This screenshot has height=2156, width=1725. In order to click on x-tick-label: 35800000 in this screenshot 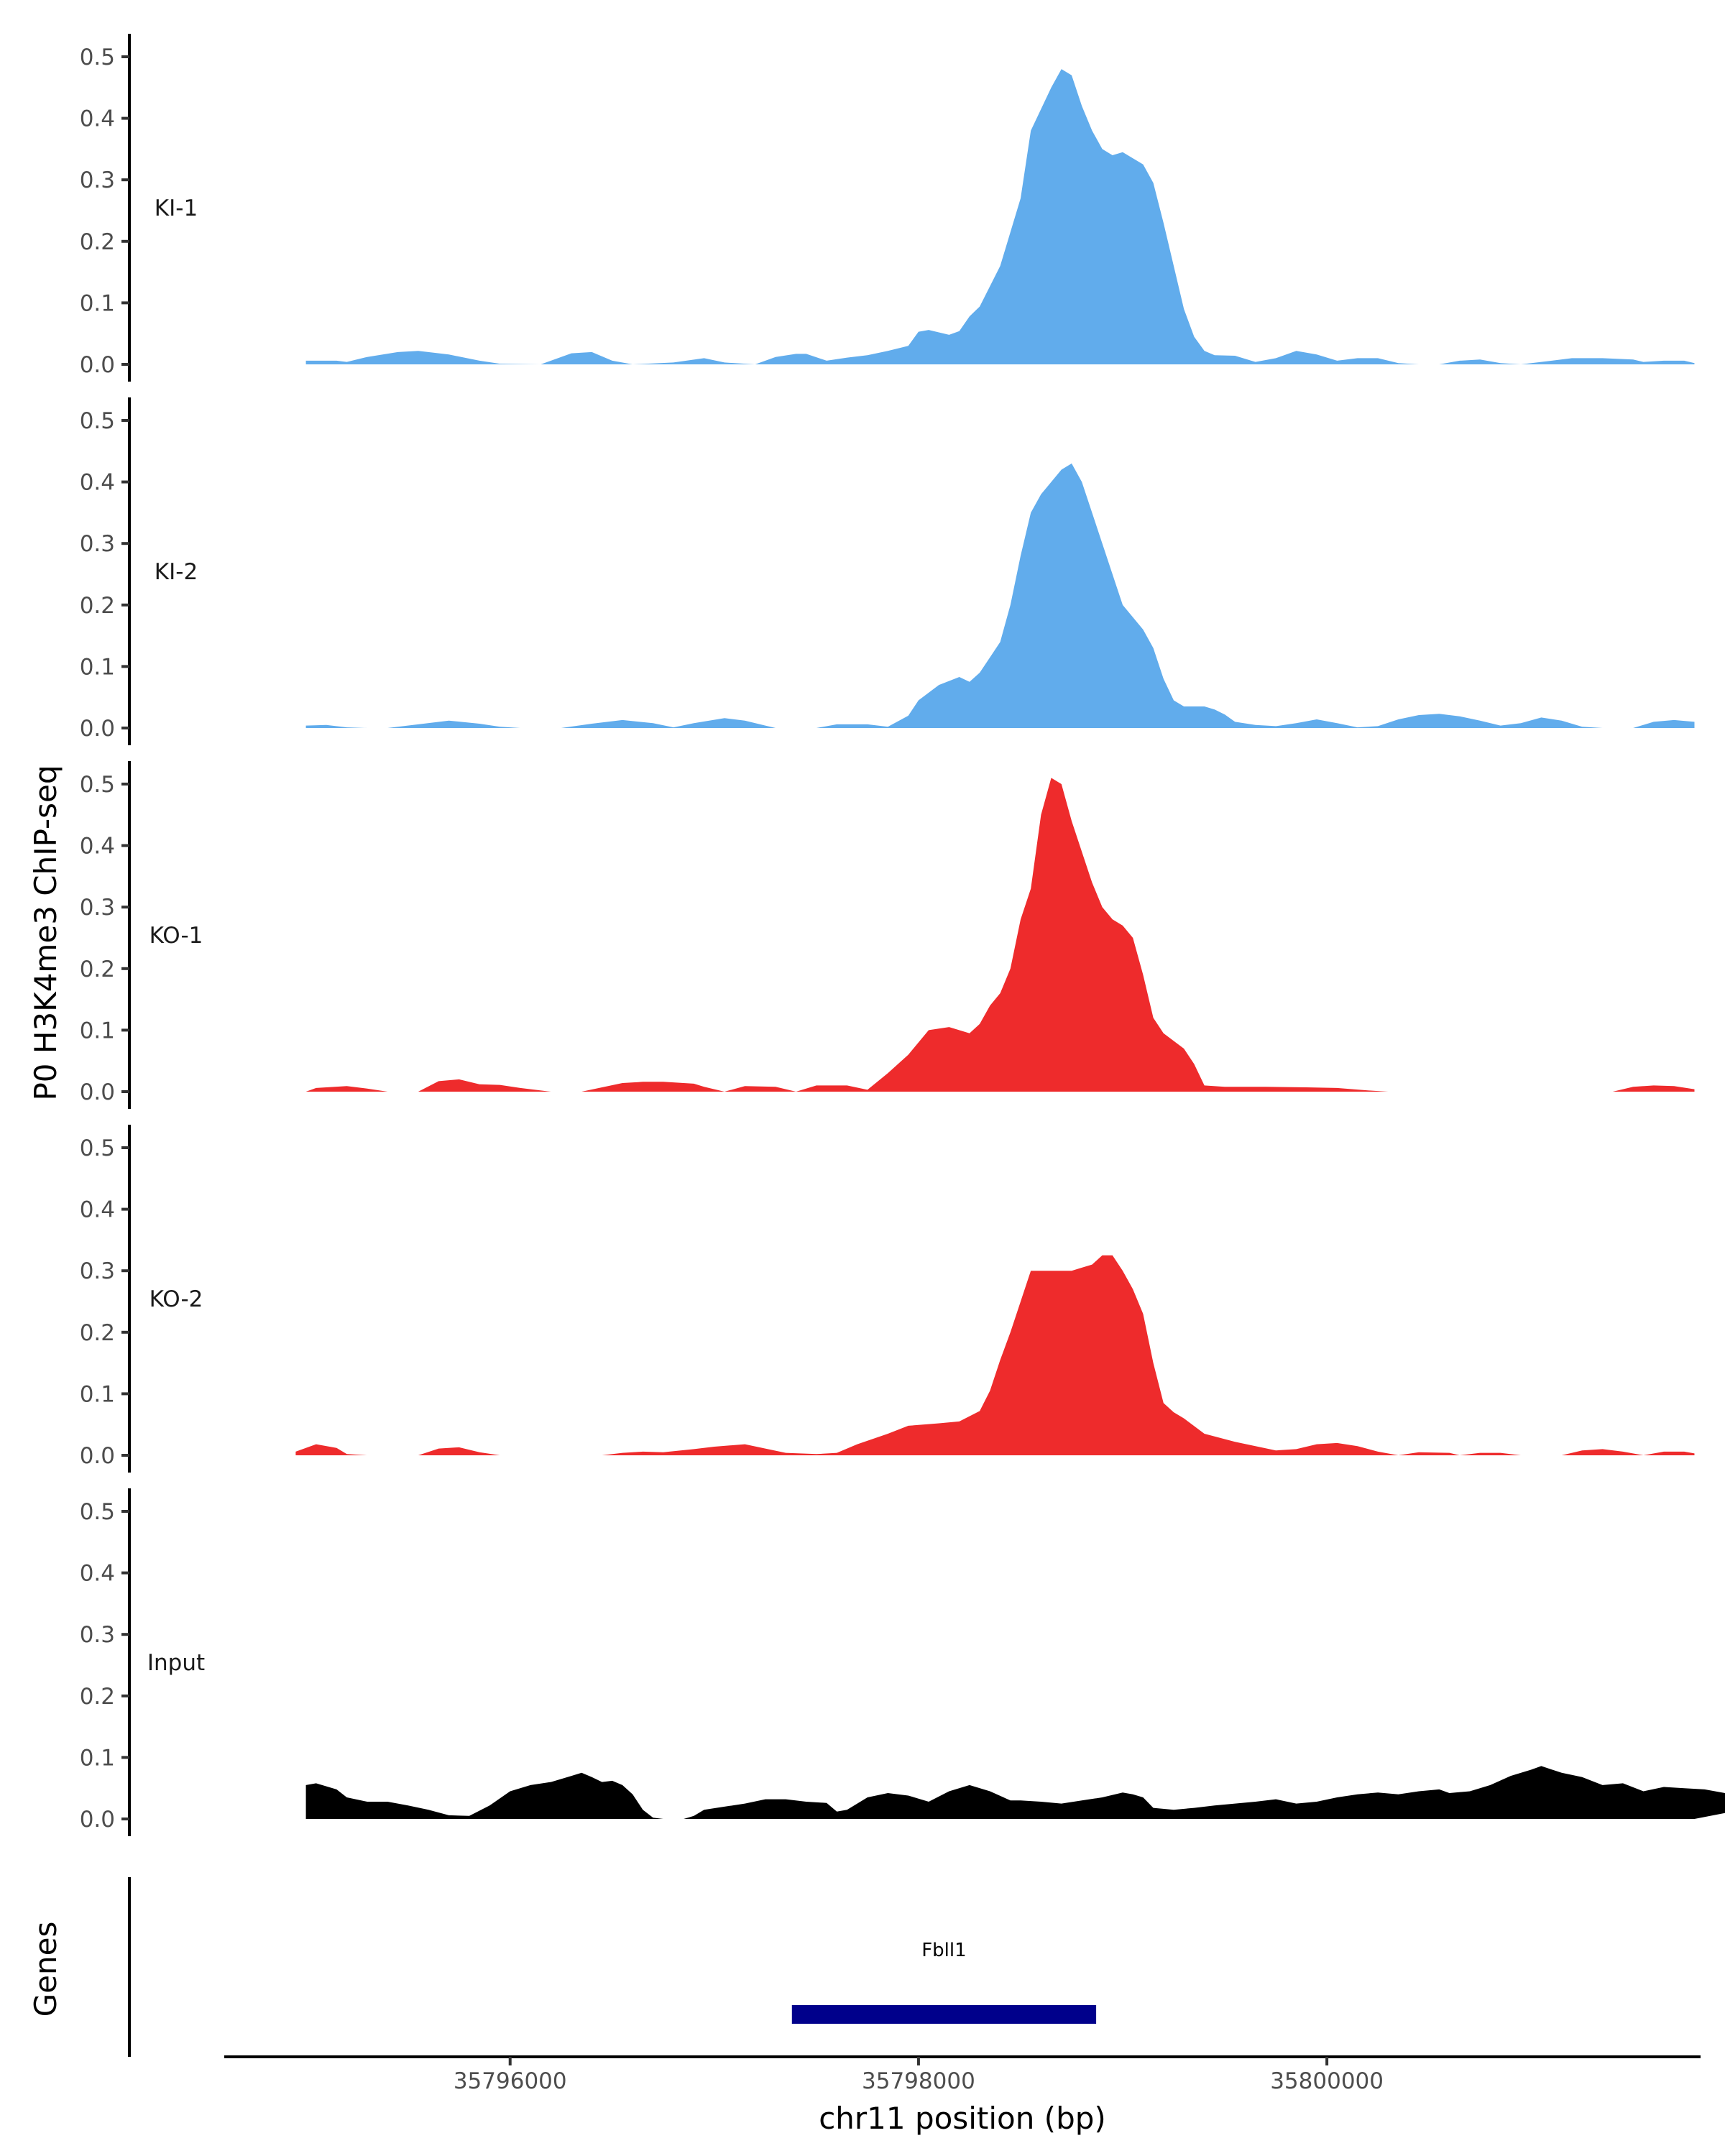, I will do `click(1327, 2081)`.